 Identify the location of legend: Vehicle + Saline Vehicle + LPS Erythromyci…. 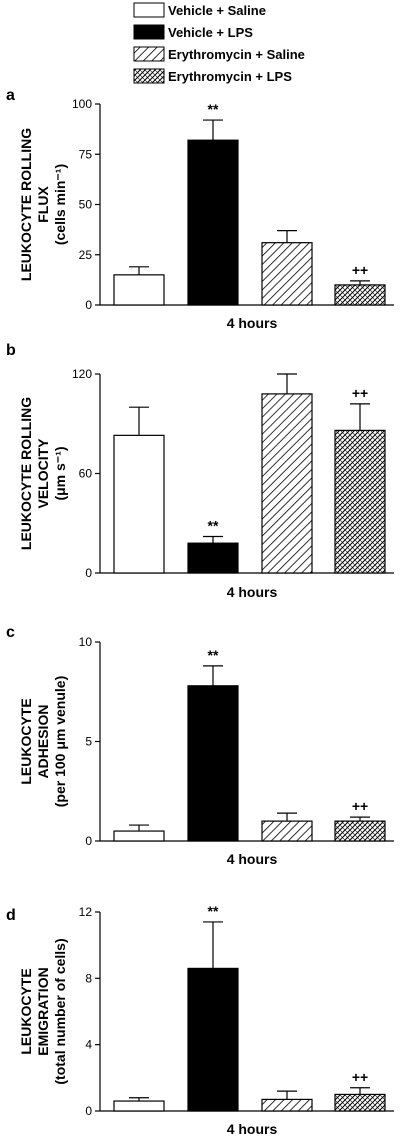
(219, 43).